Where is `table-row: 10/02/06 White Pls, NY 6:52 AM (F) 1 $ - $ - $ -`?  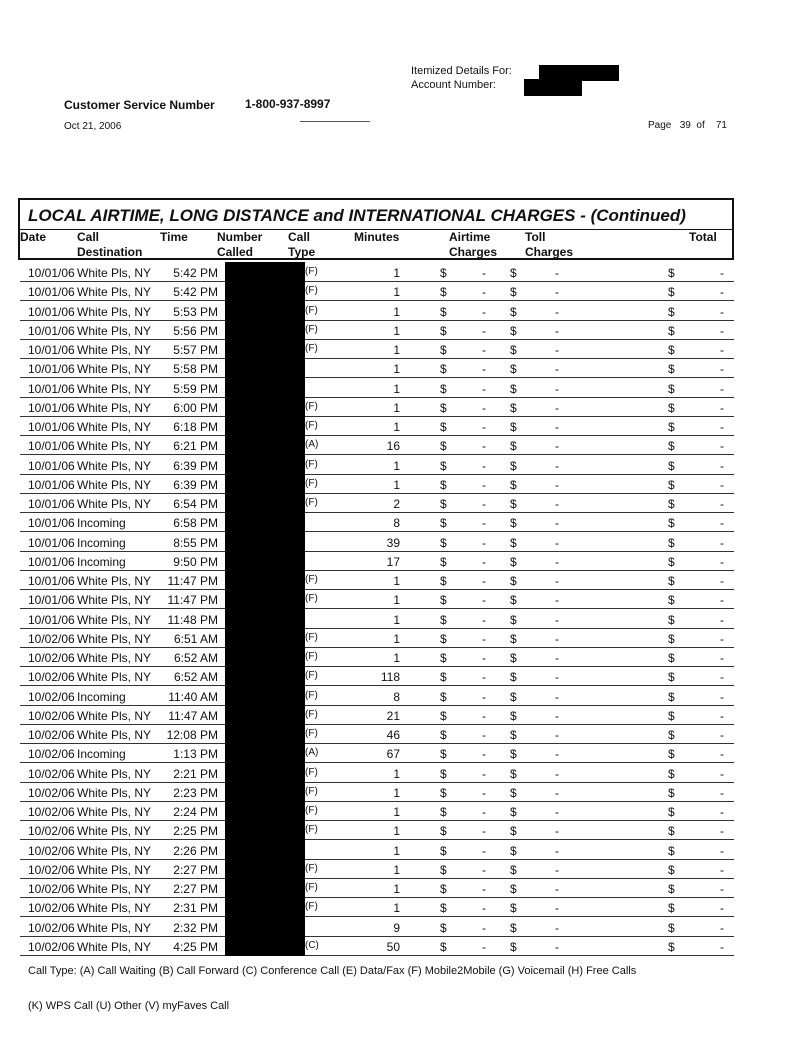 table-row: 10/02/06 White Pls, NY 6:52 AM (F) 1 $ - $ - $ - is located at coordinates (377, 657).